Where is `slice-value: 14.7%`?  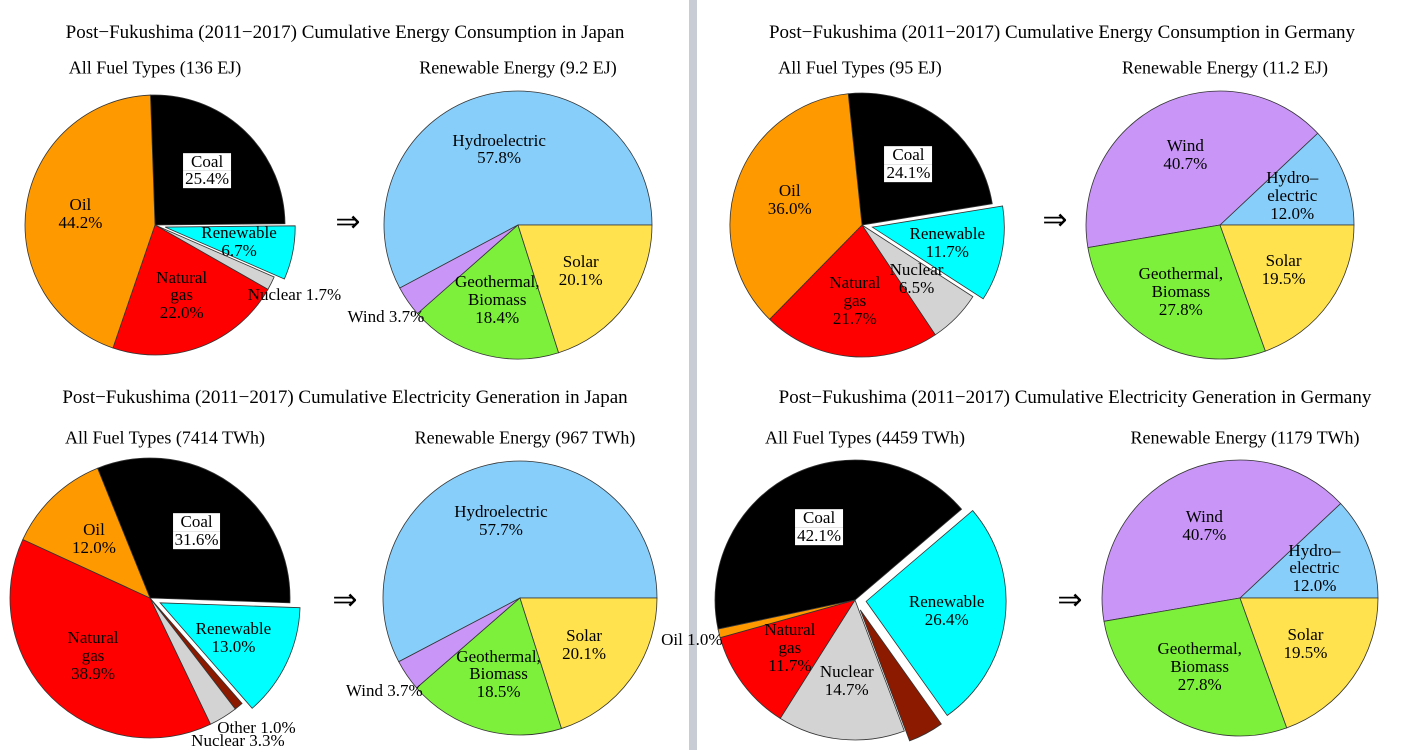 slice-value: 14.7% is located at coordinates (846, 689).